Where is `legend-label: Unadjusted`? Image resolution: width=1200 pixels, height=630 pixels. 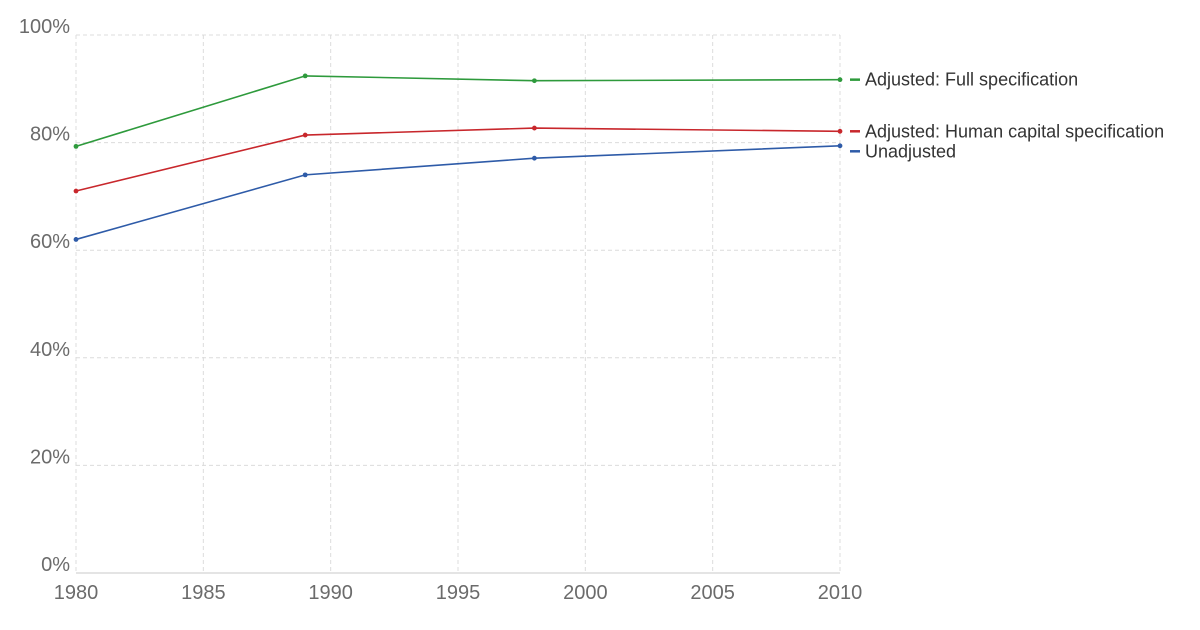 legend-label: Unadjusted is located at coordinates (910, 151).